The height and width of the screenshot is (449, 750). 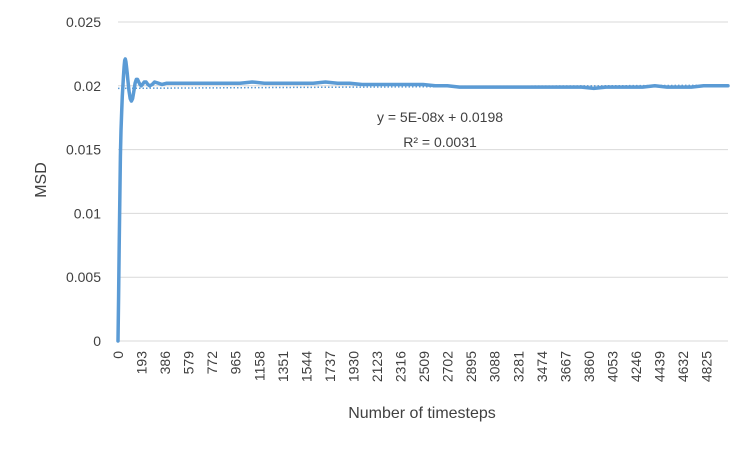 I want to click on x-tick-label: 3667, so click(x=565, y=366).